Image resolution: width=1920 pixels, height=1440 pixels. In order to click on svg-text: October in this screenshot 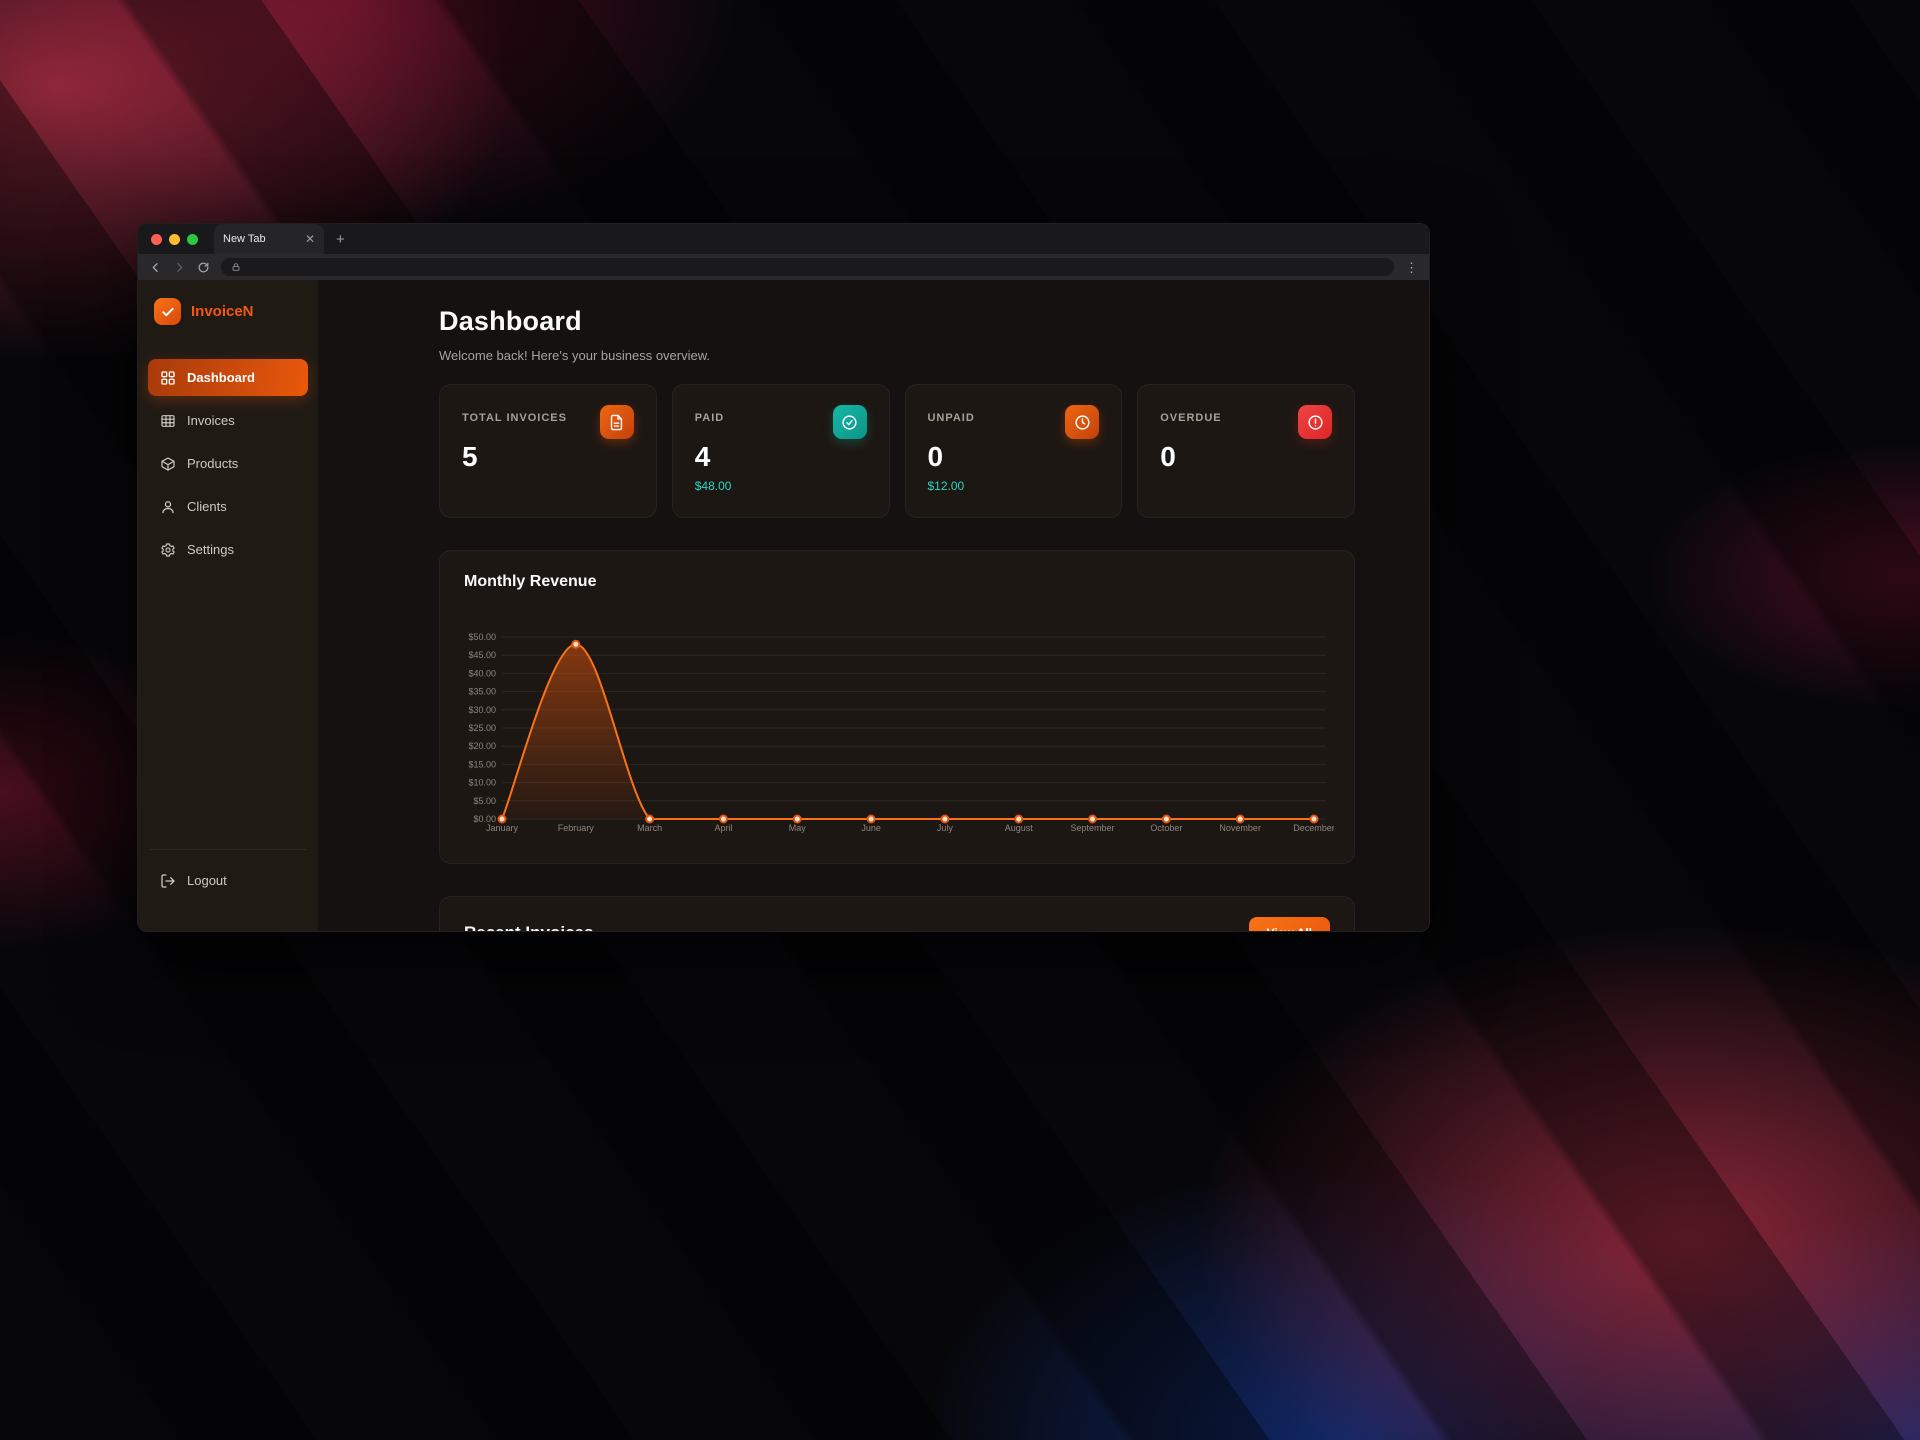, I will do `click(1166, 828)`.